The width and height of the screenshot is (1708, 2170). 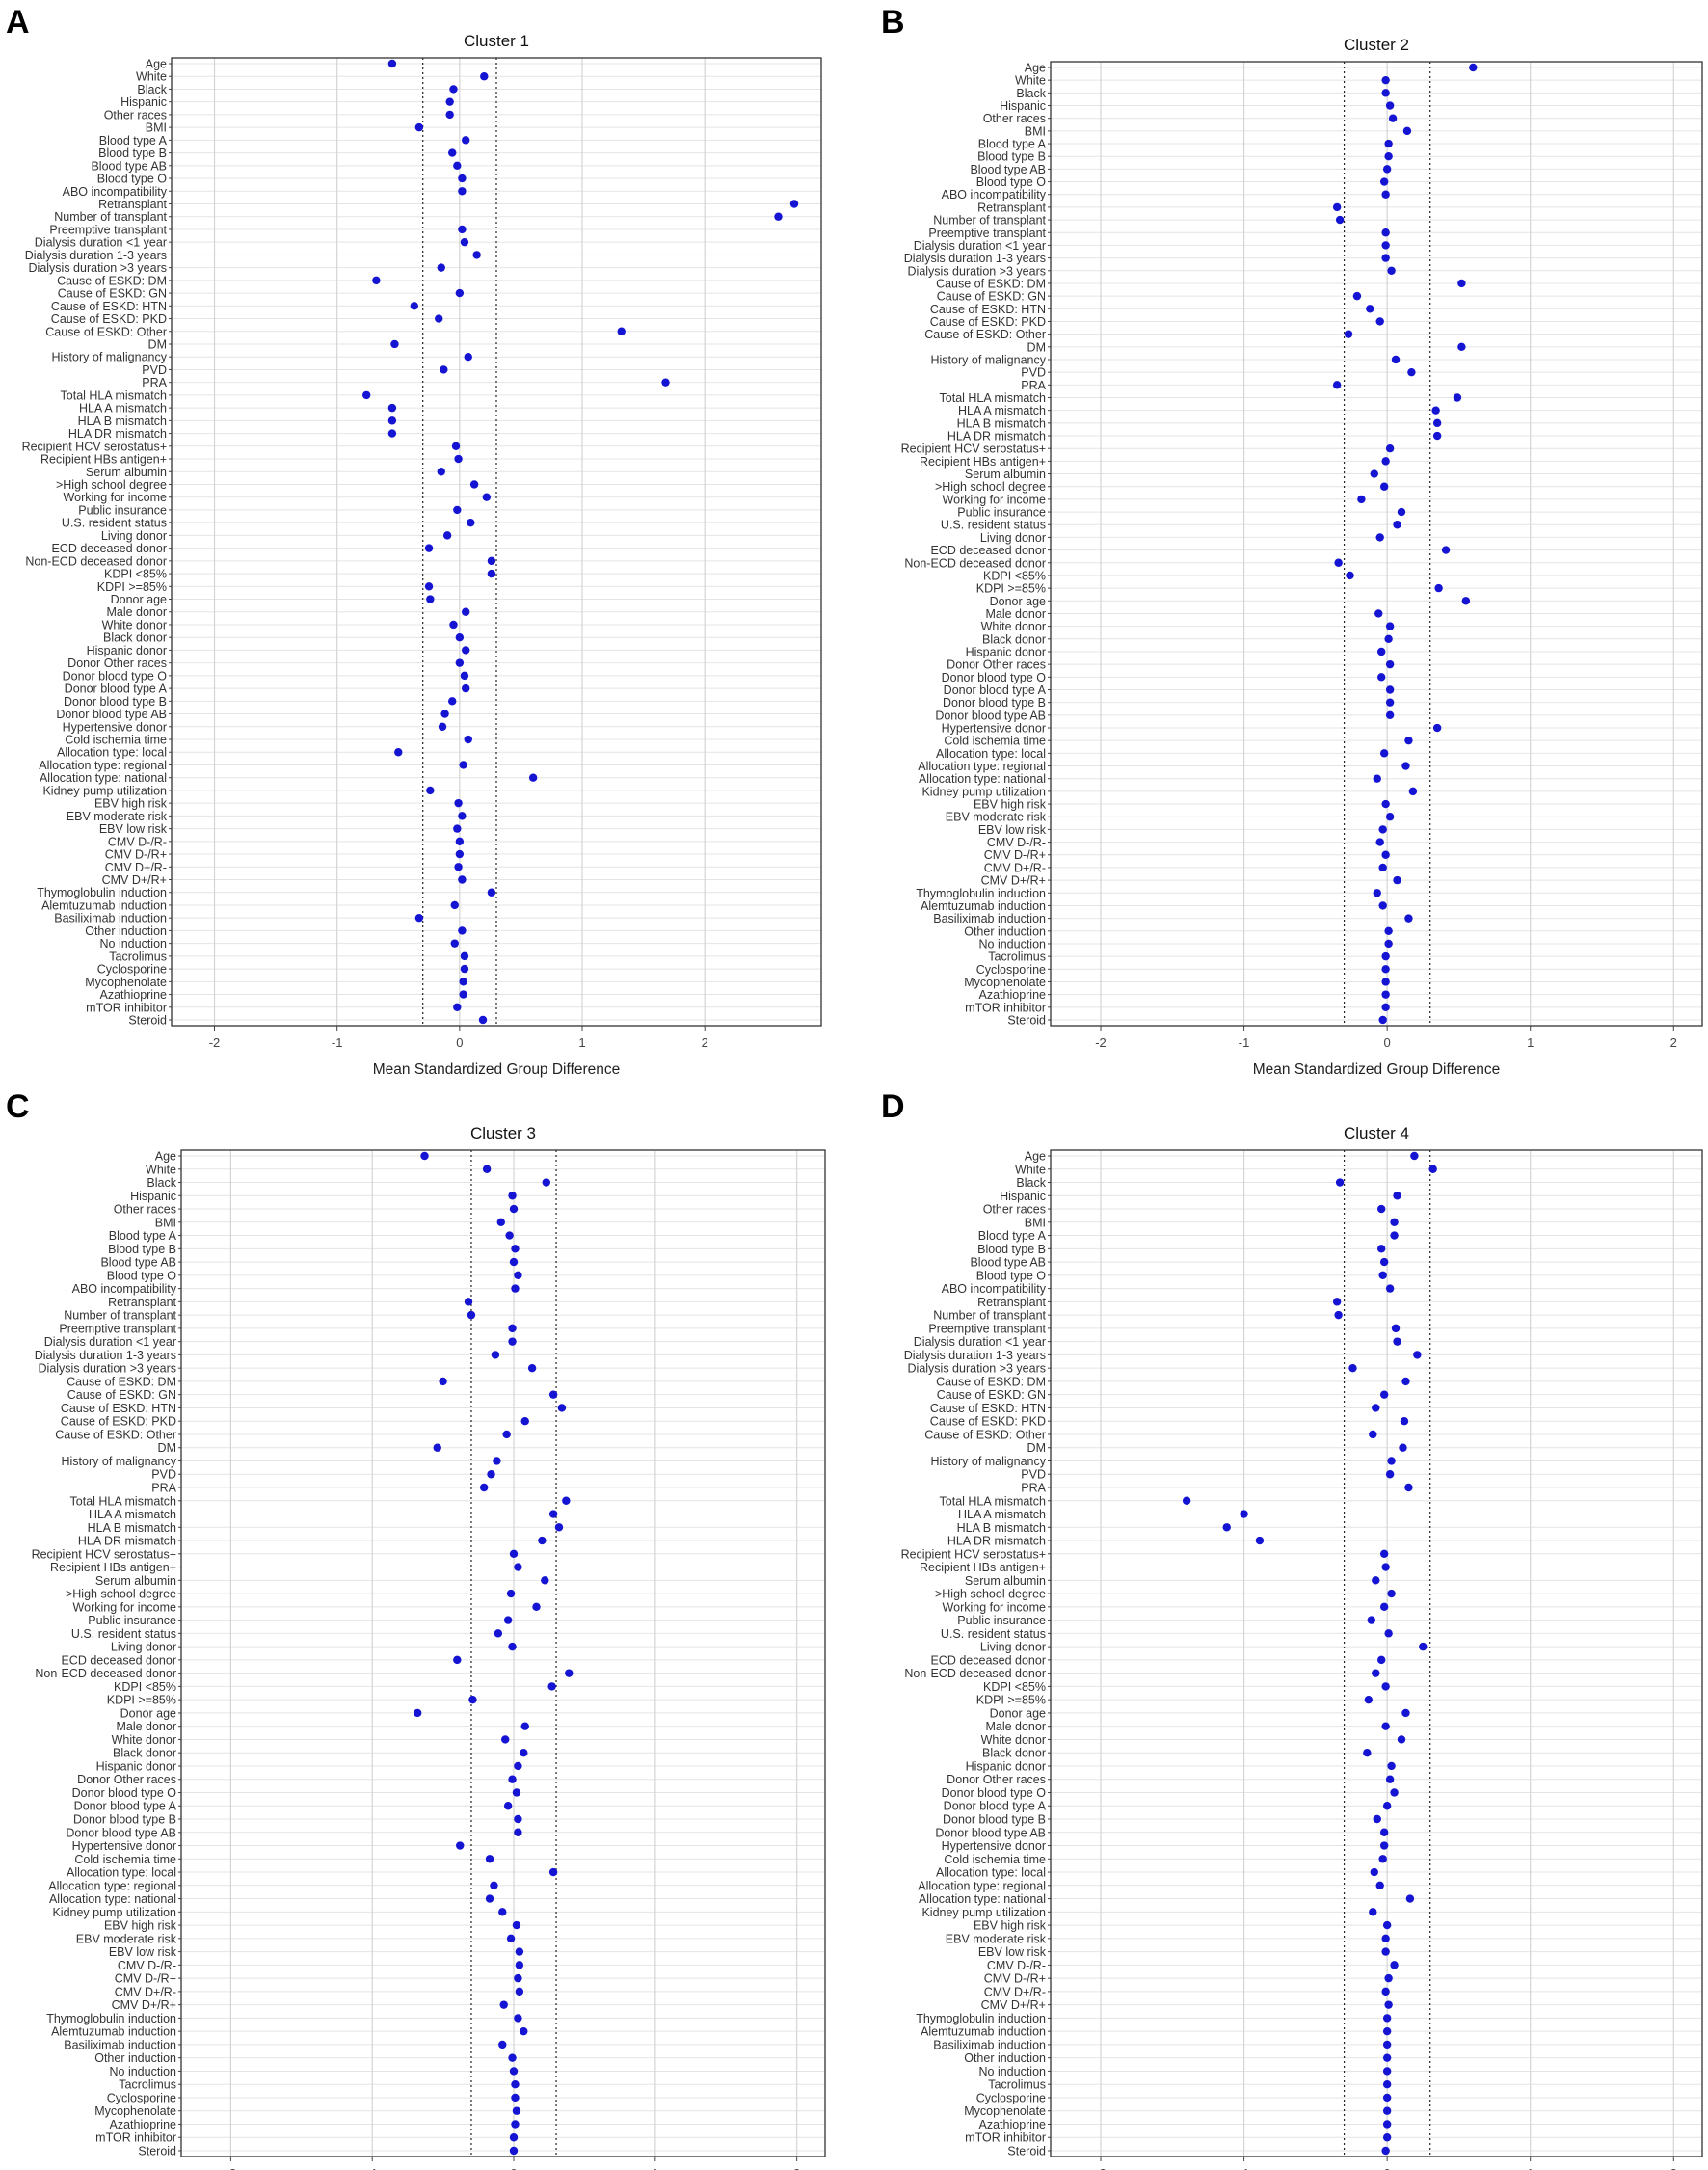 I want to click on y-tick-label: Age, so click(x=1035, y=1157).